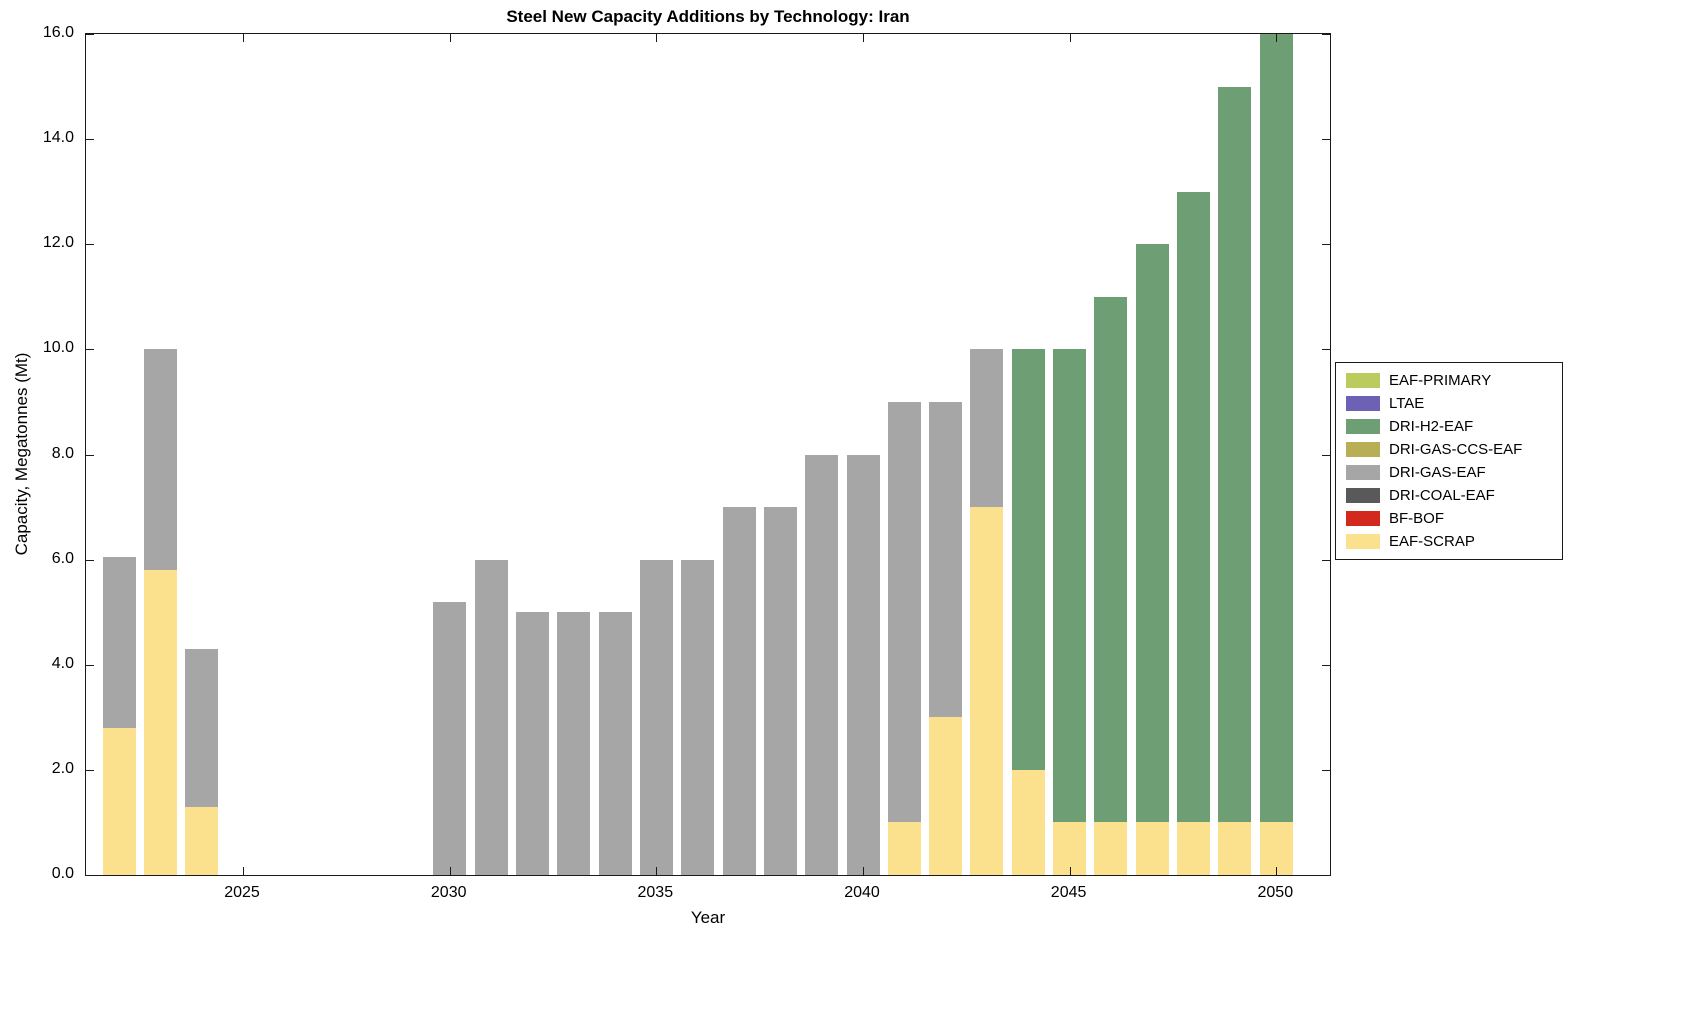  I want to click on legend-swatch-ltae, so click(1363, 403).